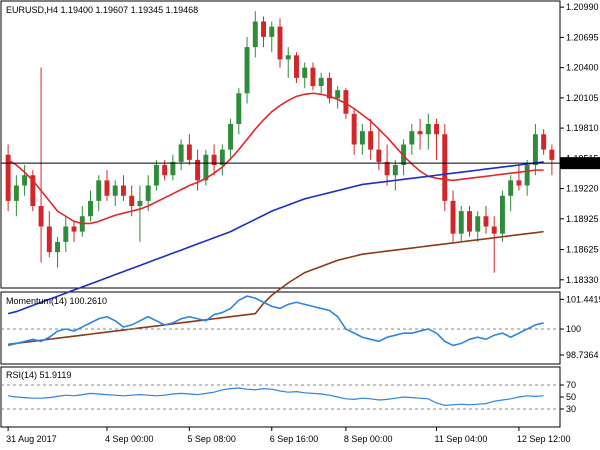 This screenshot has height=450, width=600. I want to click on price-tick-label: 1.20105, so click(582, 98).